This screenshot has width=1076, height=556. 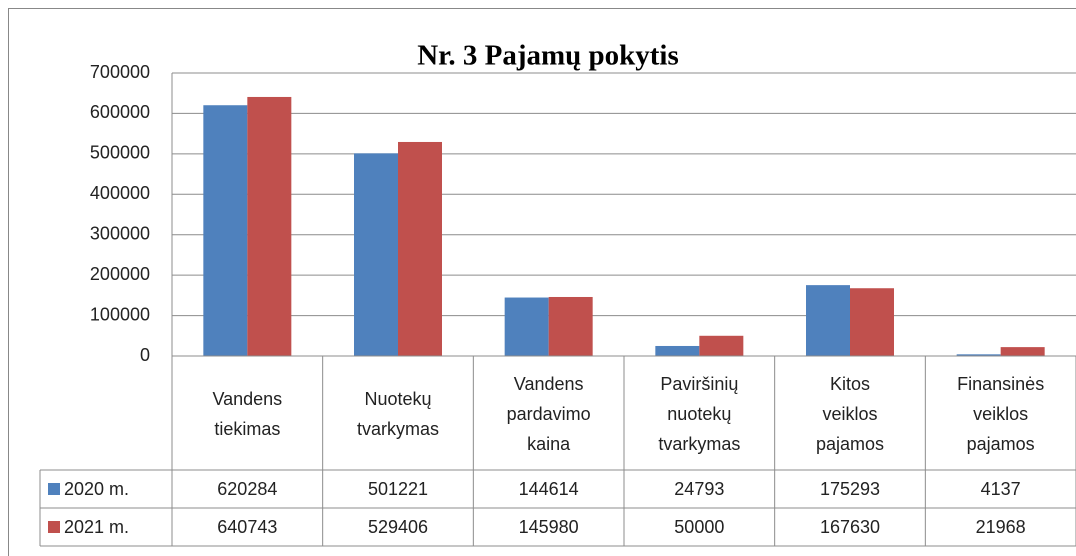 I want to click on table-cell: 50000, so click(x=699, y=527).